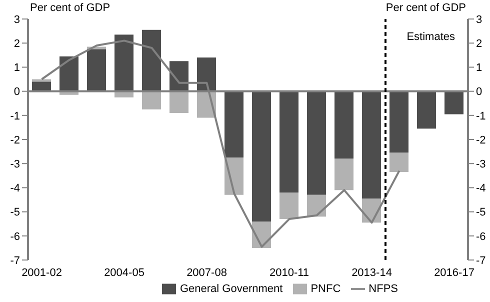 Image resolution: width=490 pixels, height=302 pixels. I want to click on legend-label: PNFC, so click(325, 288).